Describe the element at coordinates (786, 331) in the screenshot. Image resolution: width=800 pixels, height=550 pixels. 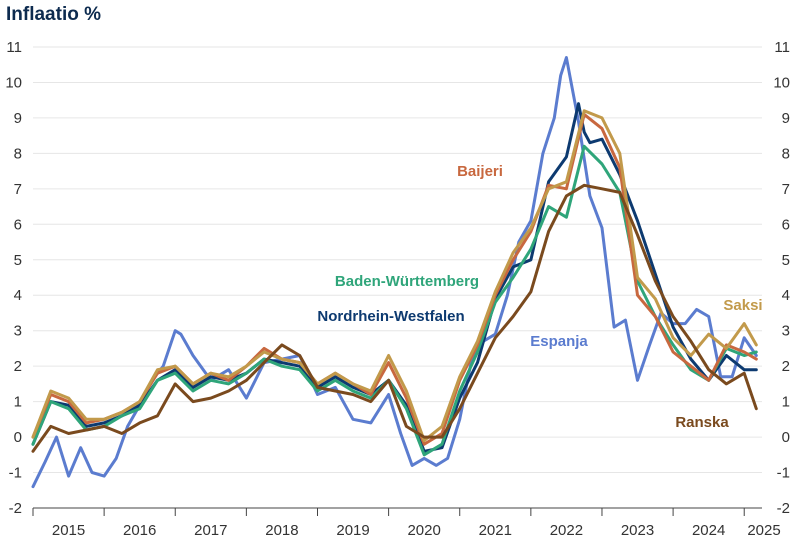
I see `y-tick-label-right: 3` at that location.